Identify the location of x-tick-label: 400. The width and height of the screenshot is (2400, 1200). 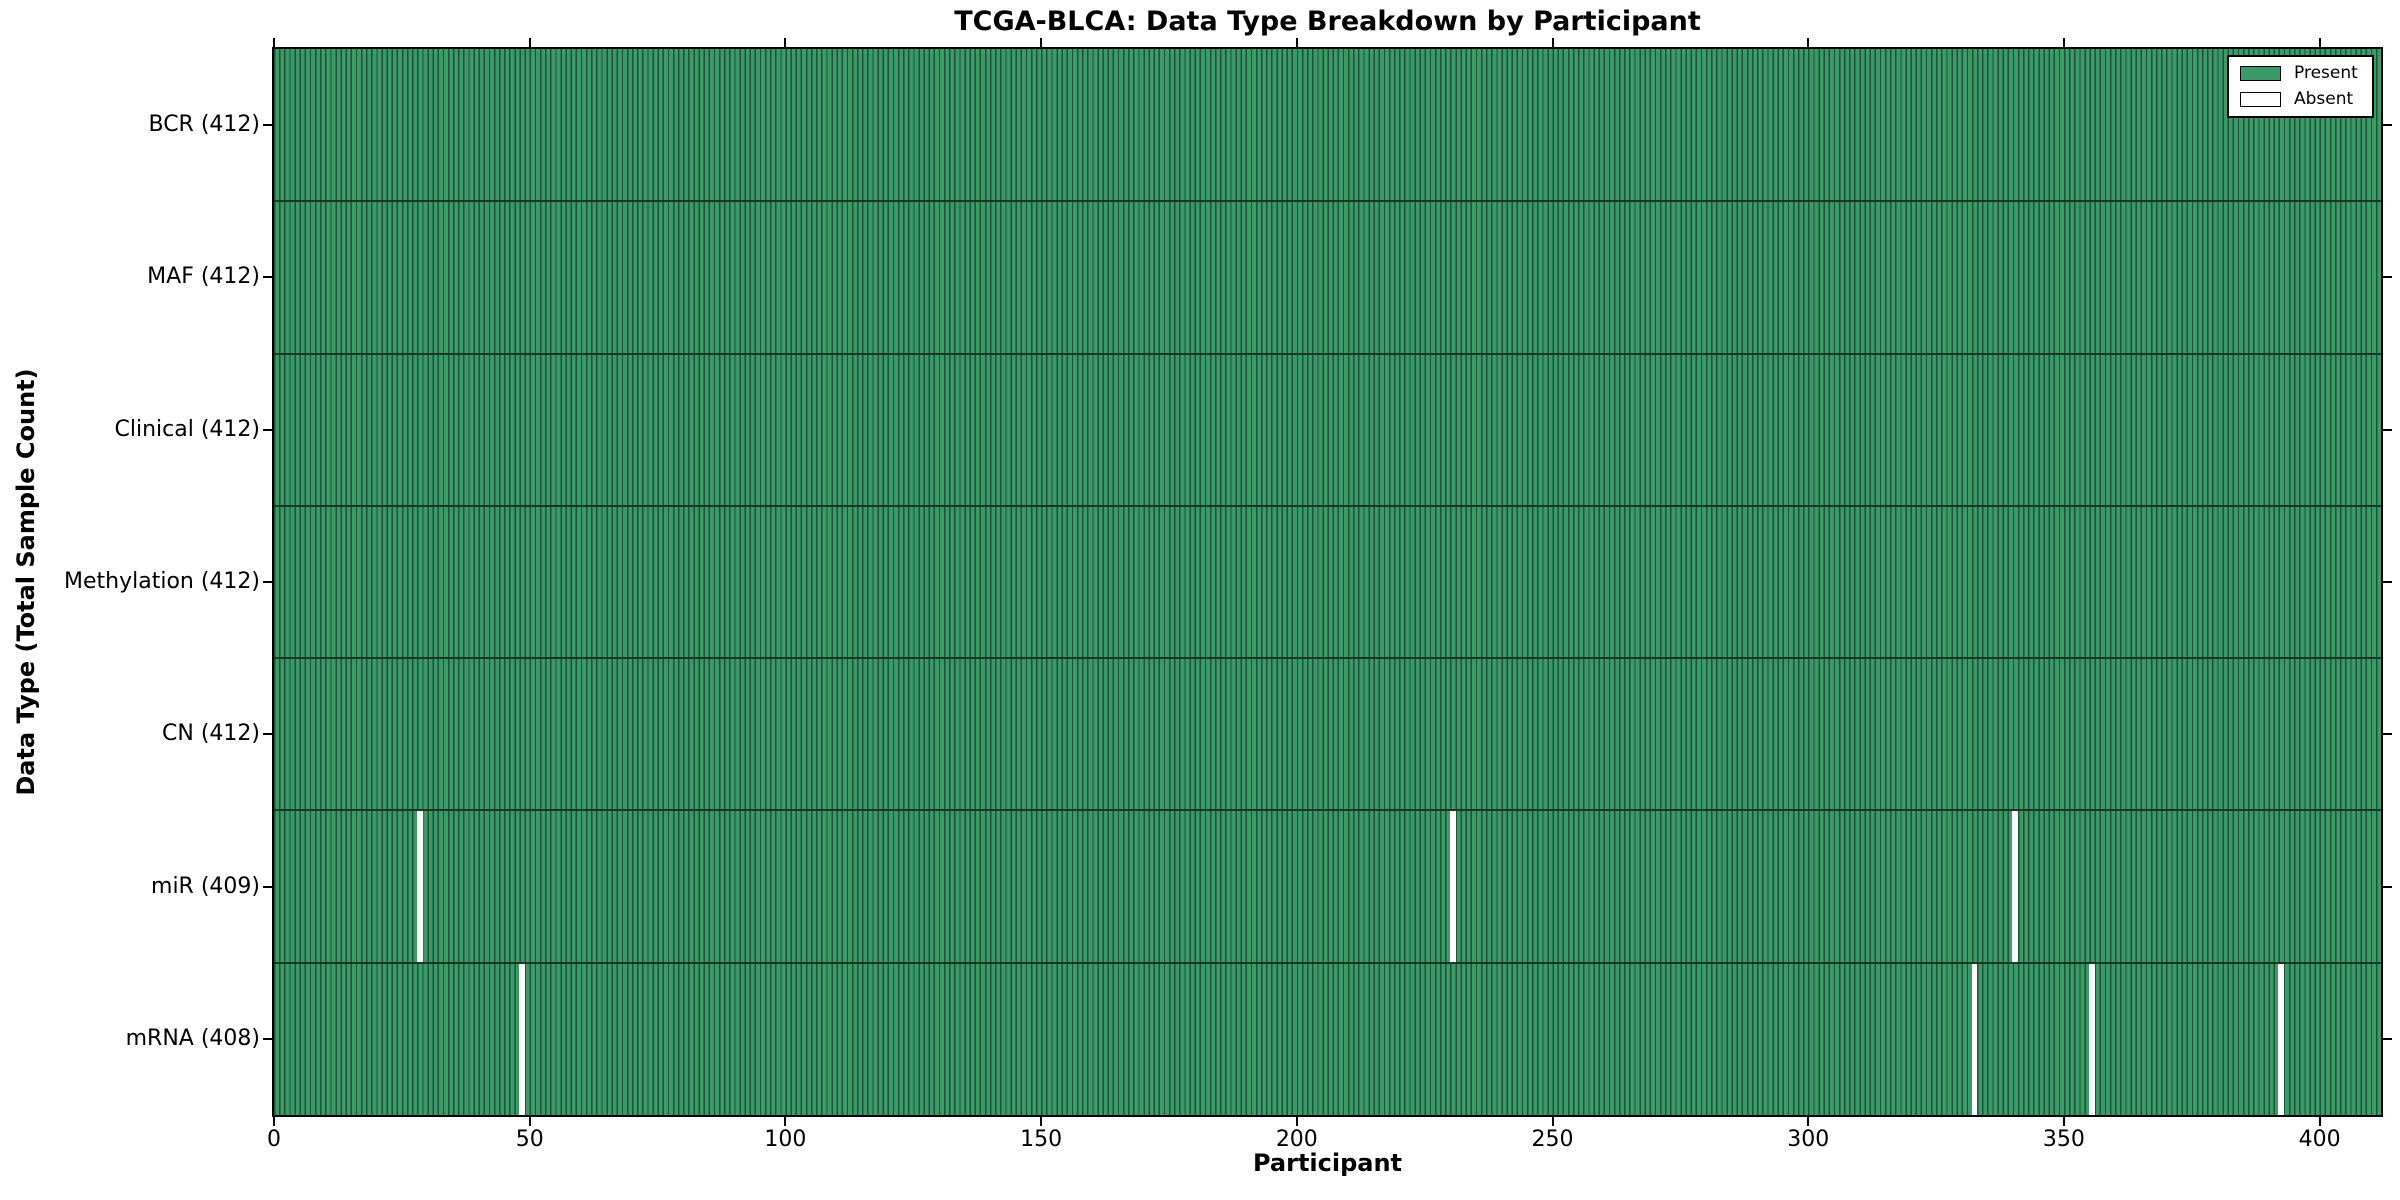
(2319, 1139).